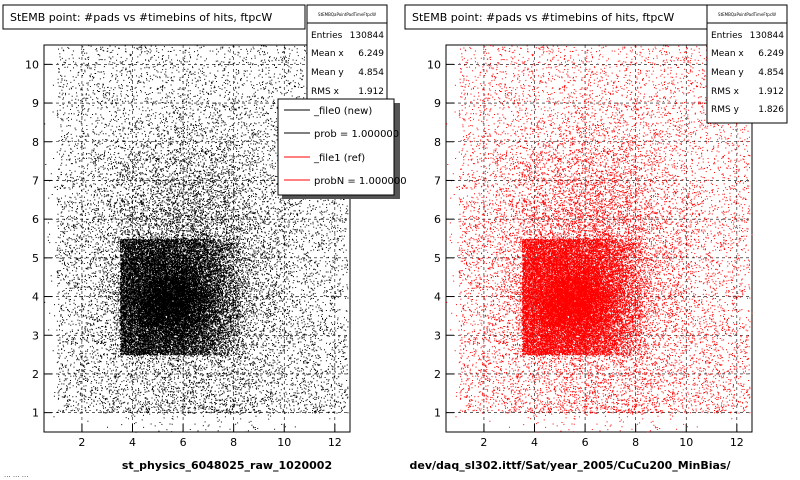 The width and height of the screenshot is (800, 480). What do you see at coordinates (356, 134) in the screenshot?
I see `legend-label-1: prob = 1.000000` at bounding box center [356, 134].